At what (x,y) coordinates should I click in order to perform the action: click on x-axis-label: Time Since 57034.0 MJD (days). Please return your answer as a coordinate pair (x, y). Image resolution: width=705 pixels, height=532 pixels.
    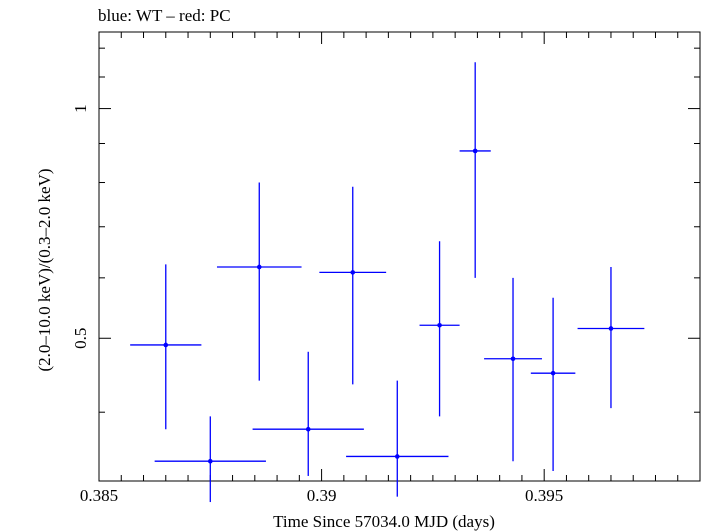
    Looking at the image, I should click on (384, 521).